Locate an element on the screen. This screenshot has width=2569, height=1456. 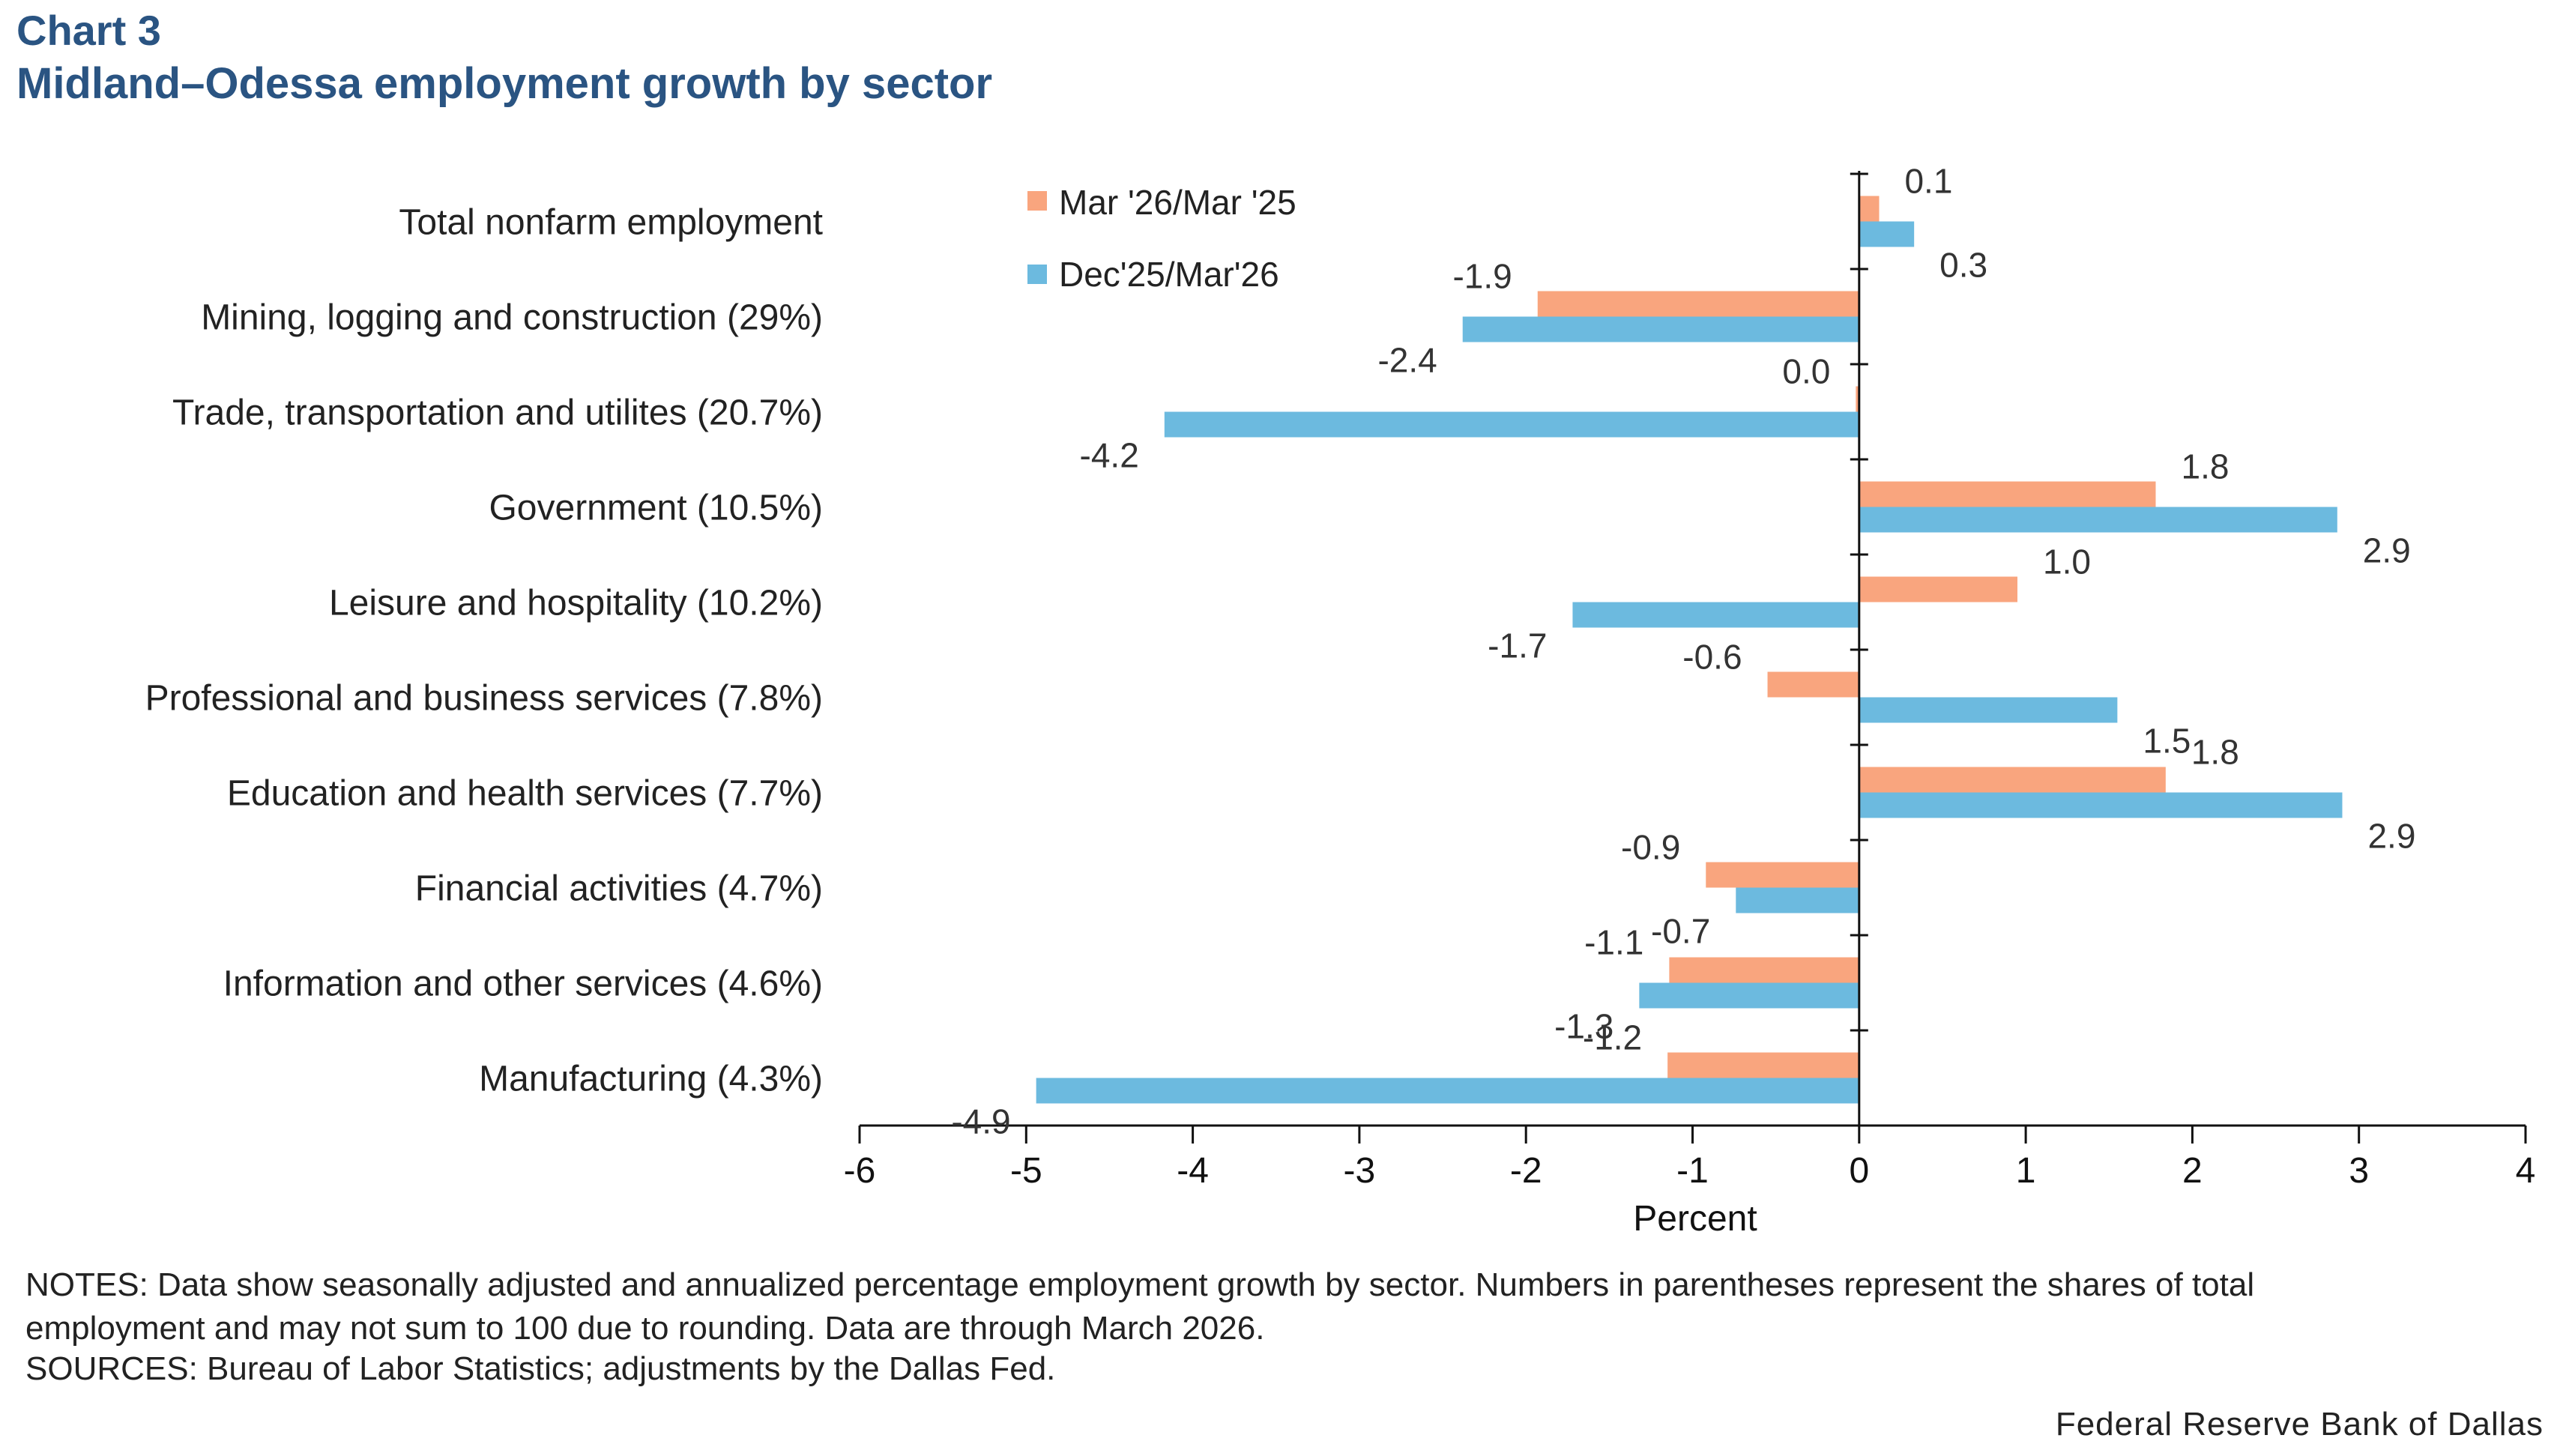
category-label: Manufacturing (4.3%) is located at coordinates (651, 1079).